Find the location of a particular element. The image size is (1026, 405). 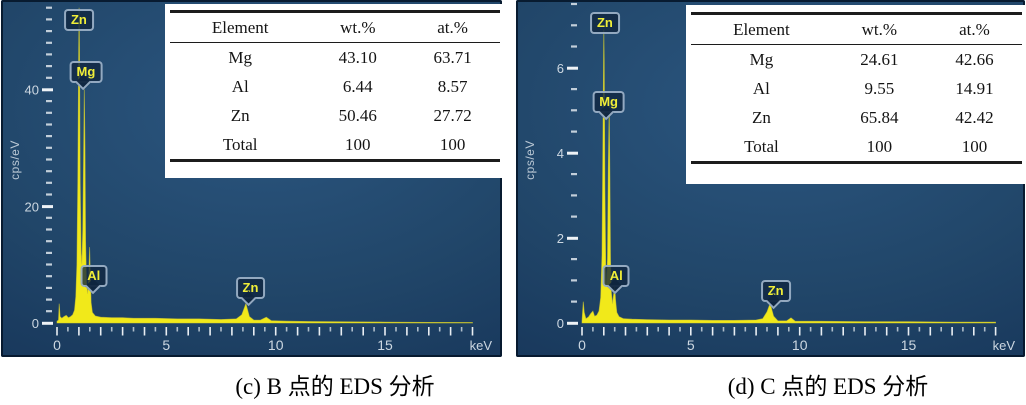

table-row: Al 9.55 14.91 is located at coordinates (856, 88).